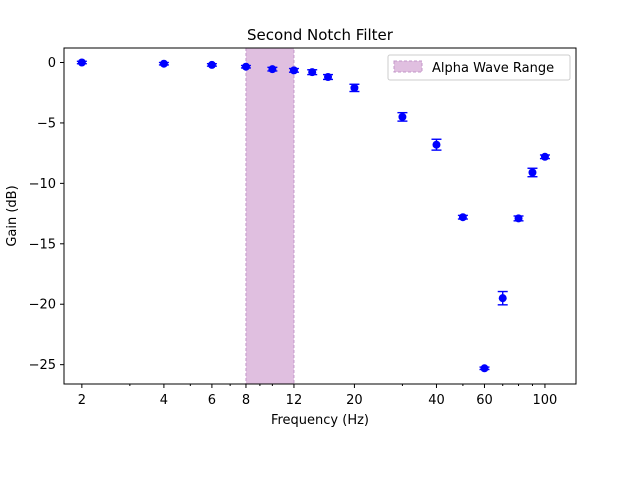  Describe the element at coordinates (436, 400) in the screenshot. I see `x-tick-label: 40` at that location.